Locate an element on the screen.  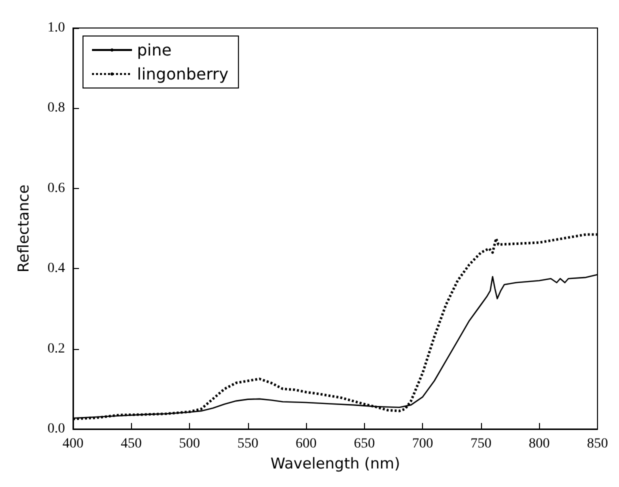
y-tick-label: 1.0 is located at coordinates (56, 28).